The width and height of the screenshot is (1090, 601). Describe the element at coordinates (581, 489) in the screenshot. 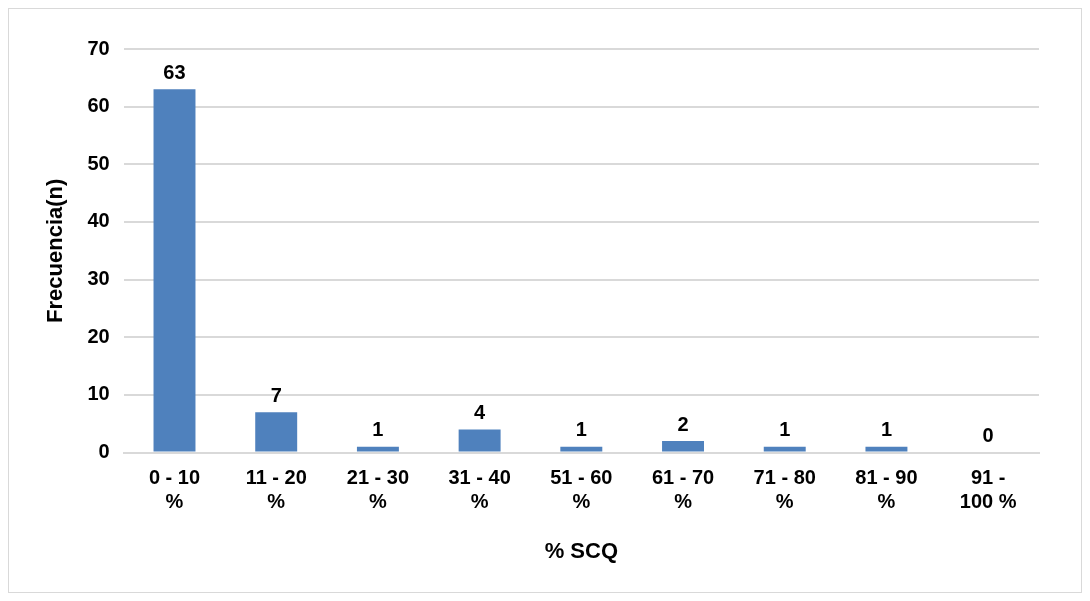

I see `x-tick-label: 51 - 60 %` at that location.